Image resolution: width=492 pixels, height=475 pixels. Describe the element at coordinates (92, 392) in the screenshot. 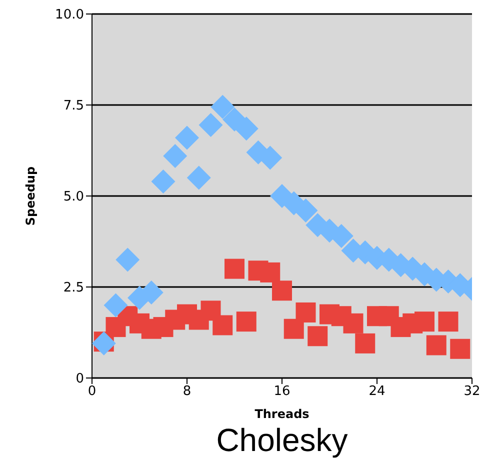

I see `x-tick-label: 0` at that location.